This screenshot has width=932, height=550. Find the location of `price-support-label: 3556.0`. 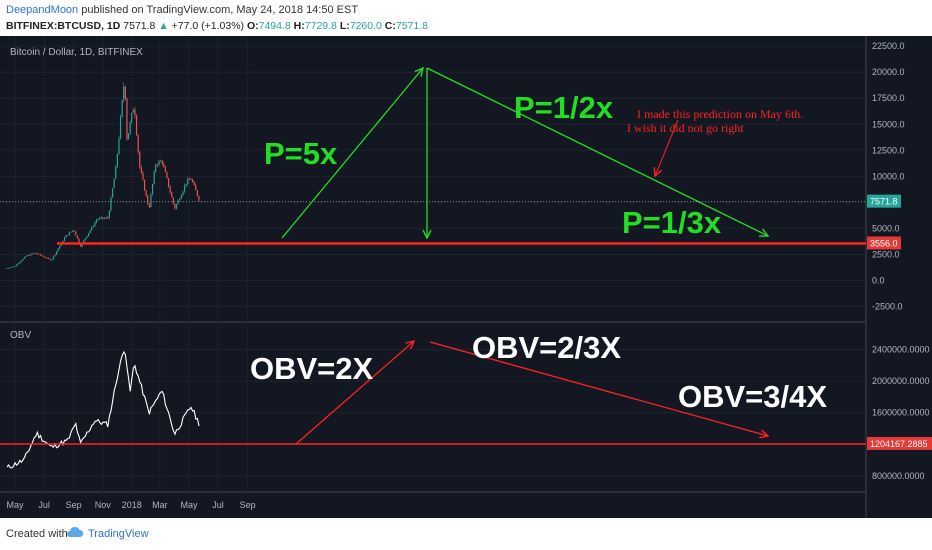

price-support-label: 3556.0 is located at coordinates (884, 243).